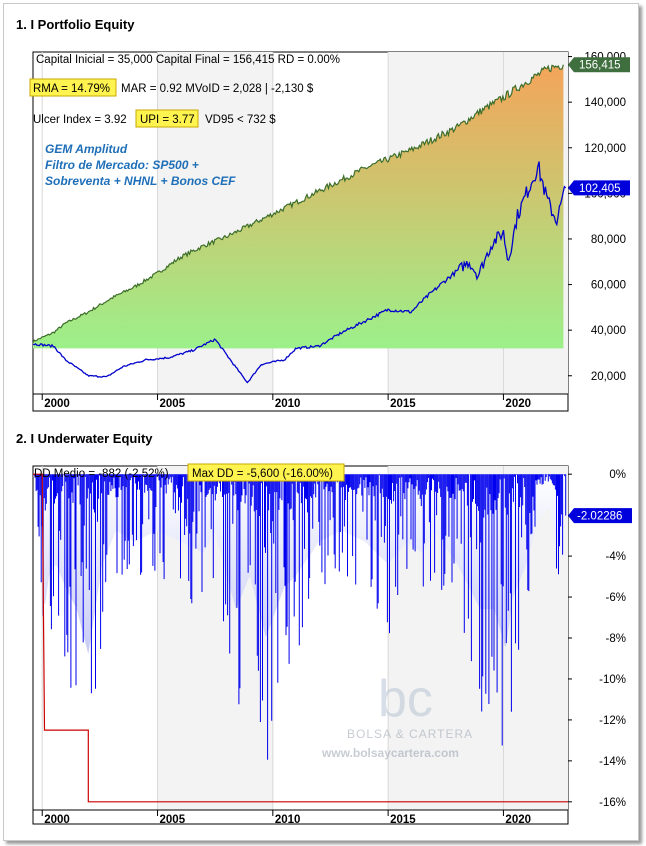 Image resolution: width=646 pixels, height=846 pixels. I want to click on y-tick-label: 60,000, so click(608, 286).